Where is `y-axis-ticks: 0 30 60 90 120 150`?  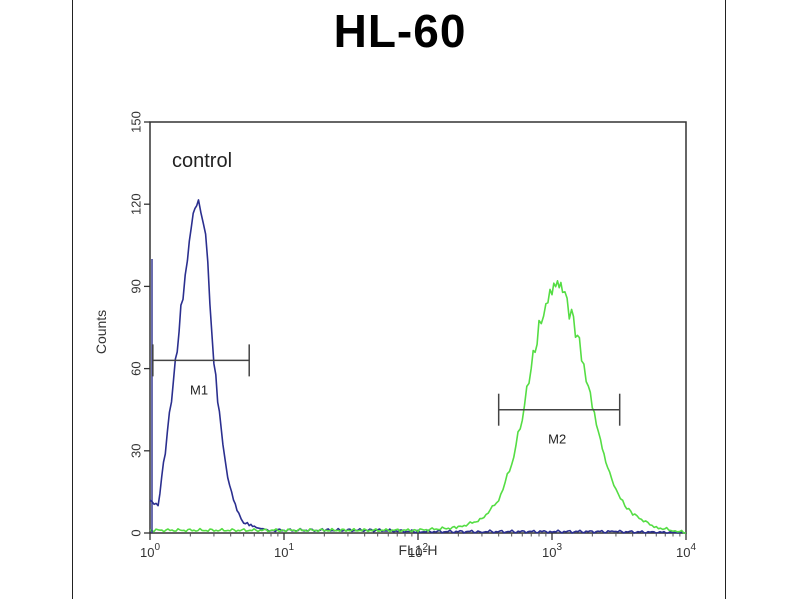 y-axis-ticks: 0 30 60 90 120 150 is located at coordinates (139, 324).